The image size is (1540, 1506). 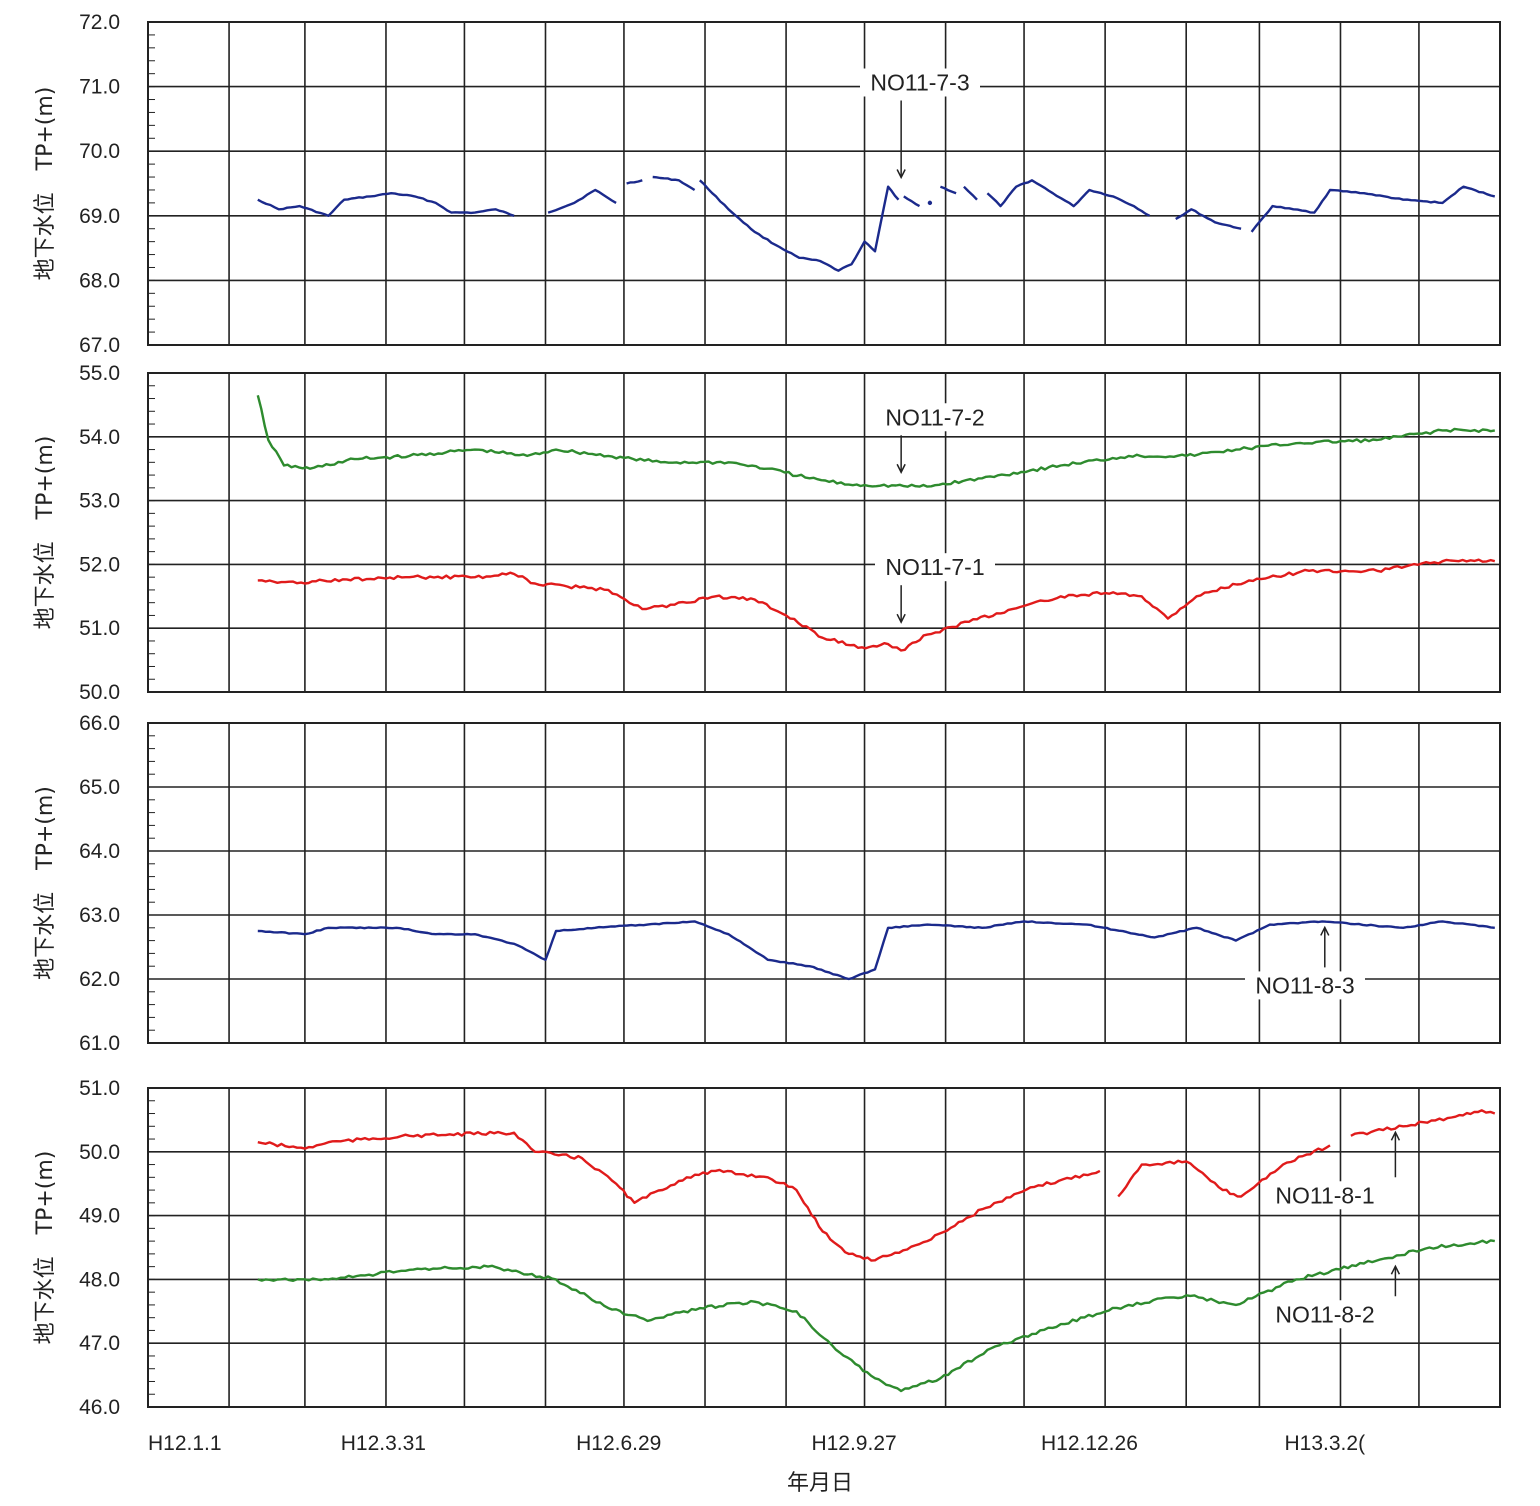 I want to click on annotation-label: NO11-8-2, so click(x=1324, y=1314).